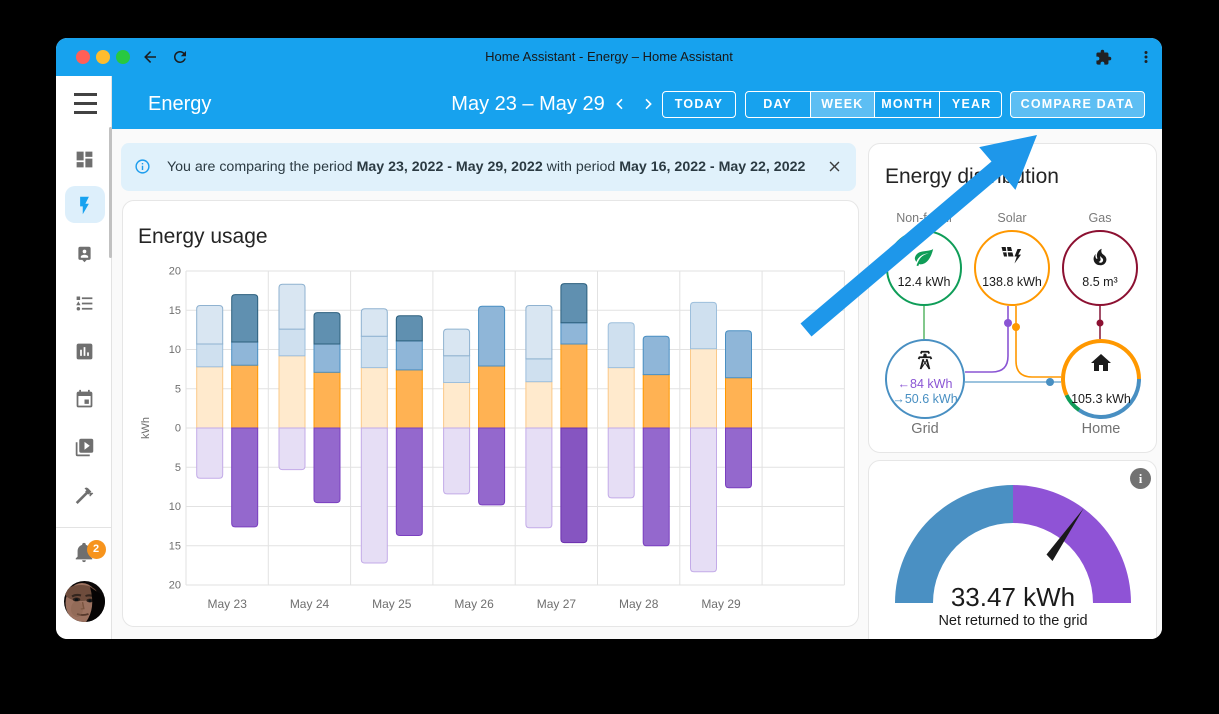 The image size is (1219, 714). What do you see at coordinates (178, 429) in the screenshot?
I see `svg-text: 0` at bounding box center [178, 429].